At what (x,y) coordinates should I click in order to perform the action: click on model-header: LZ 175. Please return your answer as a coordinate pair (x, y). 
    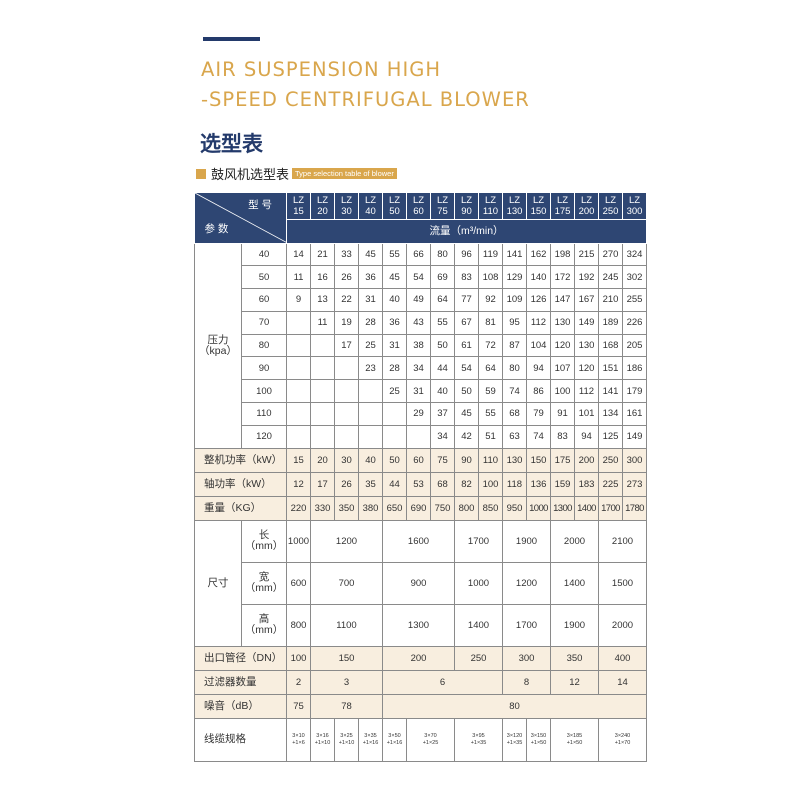
    Looking at the image, I should click on (562, 206).